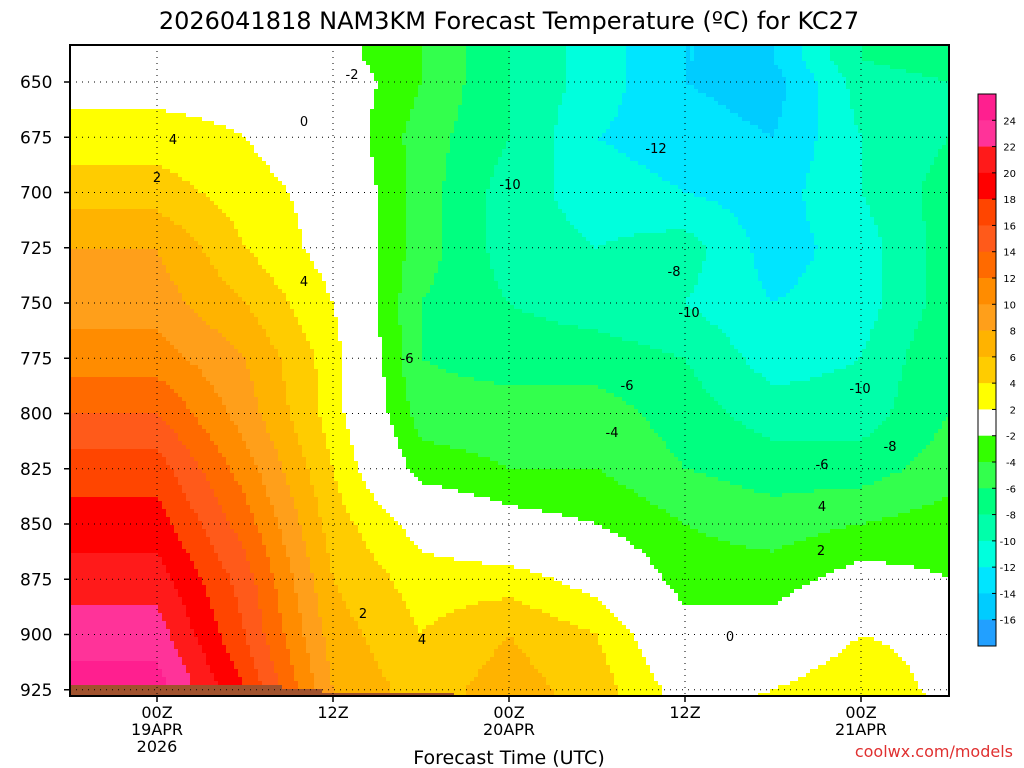 The image size is (1024, 768). Describe the element at coordinates (36, 359) in the screenshot. I see `y-tick-label: 775` at that location.